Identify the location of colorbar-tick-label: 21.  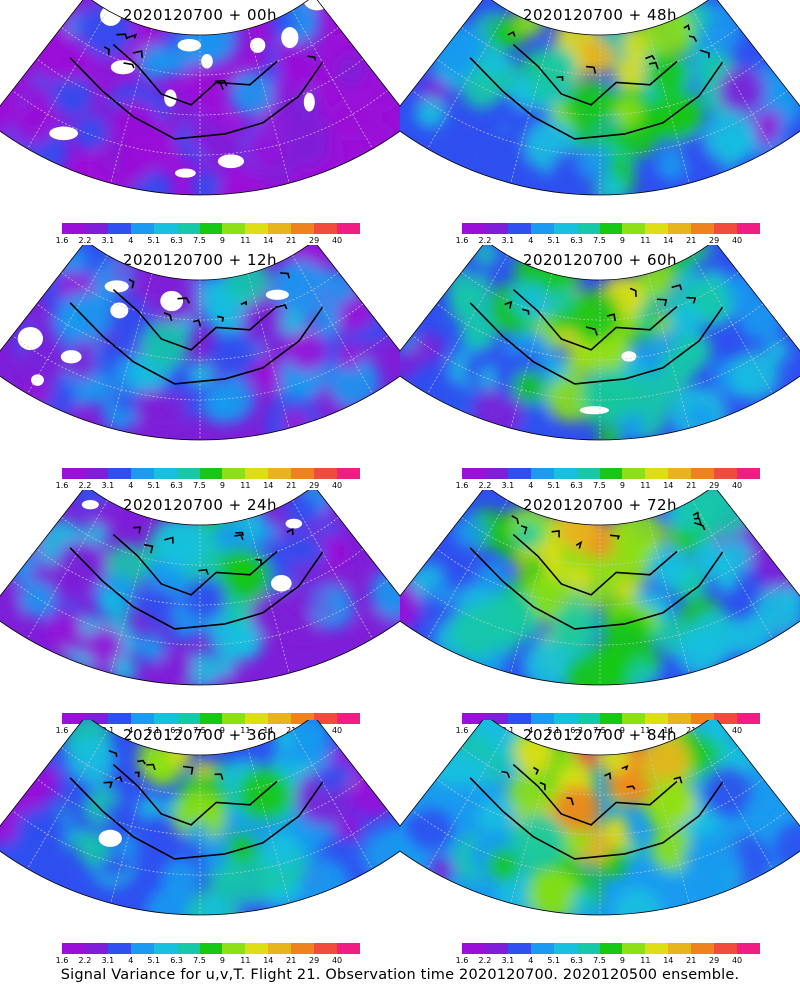
(291, 240).